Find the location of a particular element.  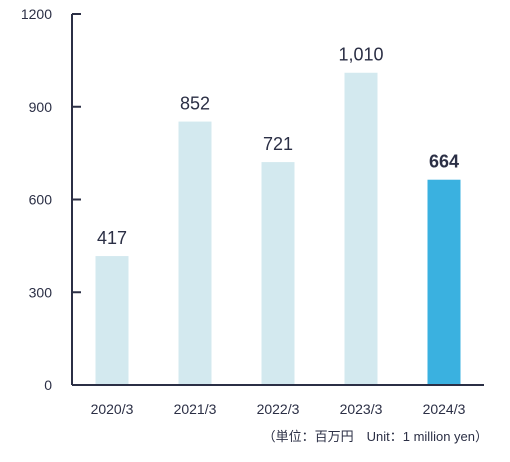

x-tick-label-2020-3: 2020/3 is located at coordinates (112, 409).